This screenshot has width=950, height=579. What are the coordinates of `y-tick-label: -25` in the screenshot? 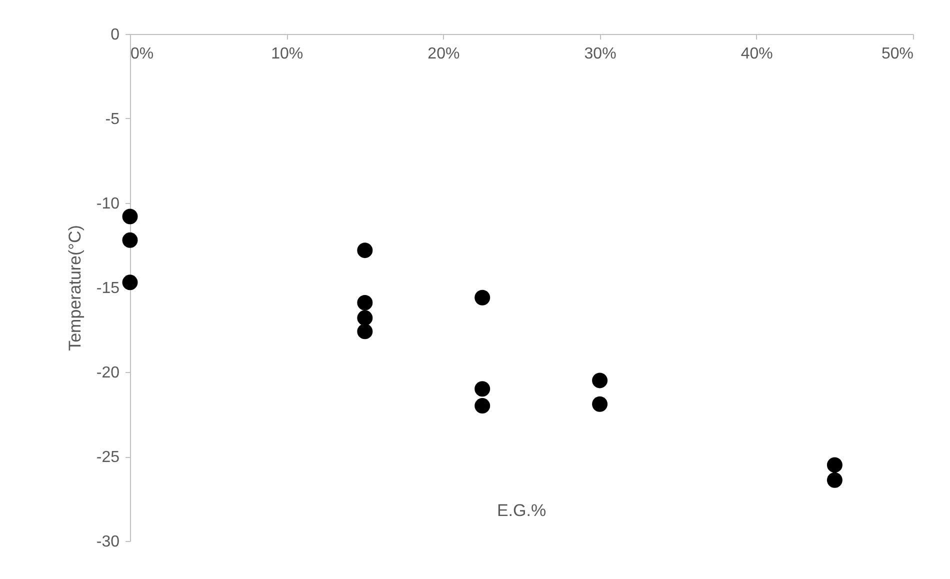 It's located at (108, 457).